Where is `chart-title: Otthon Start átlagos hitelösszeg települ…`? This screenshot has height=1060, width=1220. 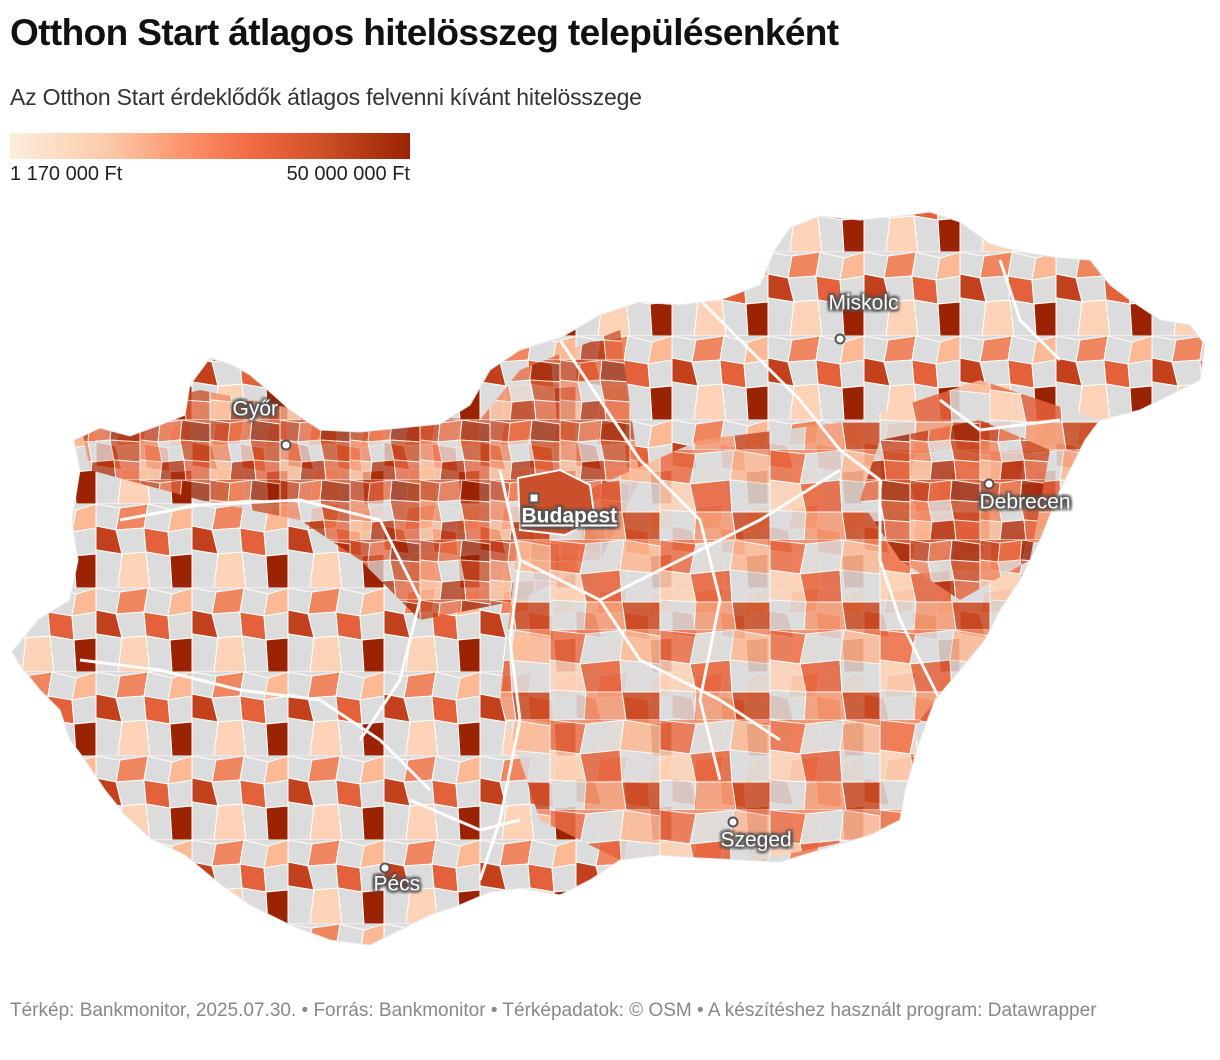 chart-title: Otthon Start átlagos hitelösszeg települ… is located at coordinates (424, 32).